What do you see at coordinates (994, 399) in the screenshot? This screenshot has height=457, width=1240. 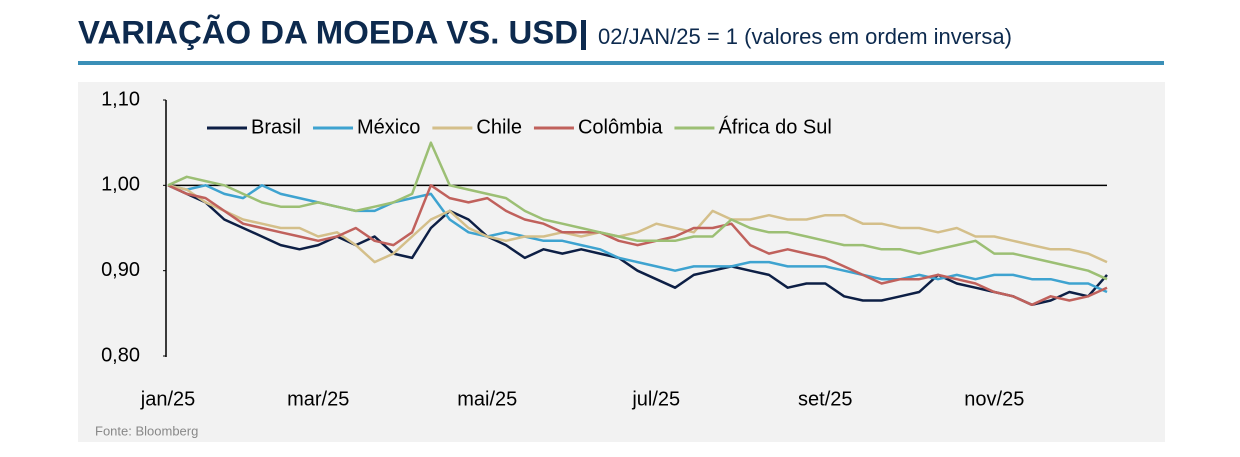 I see `x-tick-label: nov/25` at bounding box center [994, 399].